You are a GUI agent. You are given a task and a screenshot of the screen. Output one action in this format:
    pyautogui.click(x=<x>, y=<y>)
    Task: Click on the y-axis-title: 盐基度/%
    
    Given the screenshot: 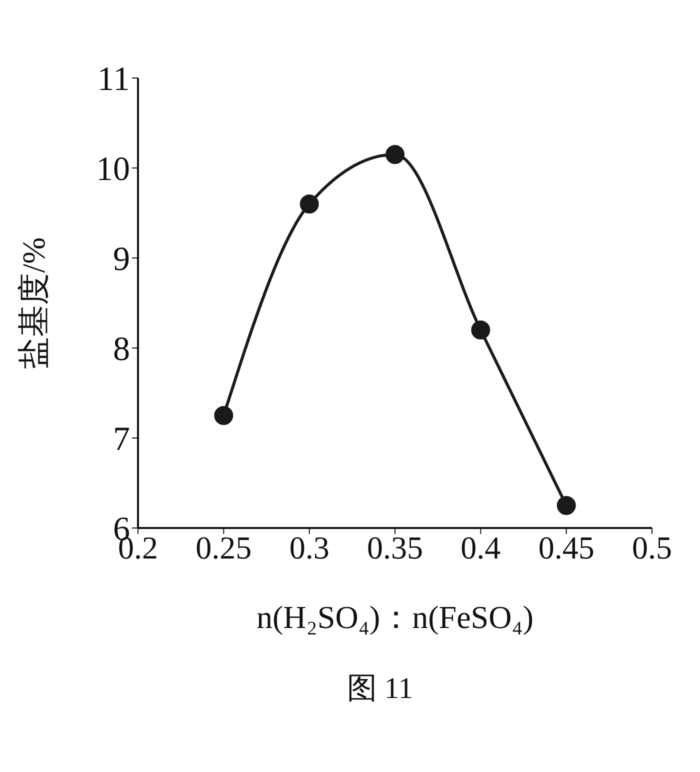 What is the action you would take?
    pyautogui.click(x=33, y=303)
    